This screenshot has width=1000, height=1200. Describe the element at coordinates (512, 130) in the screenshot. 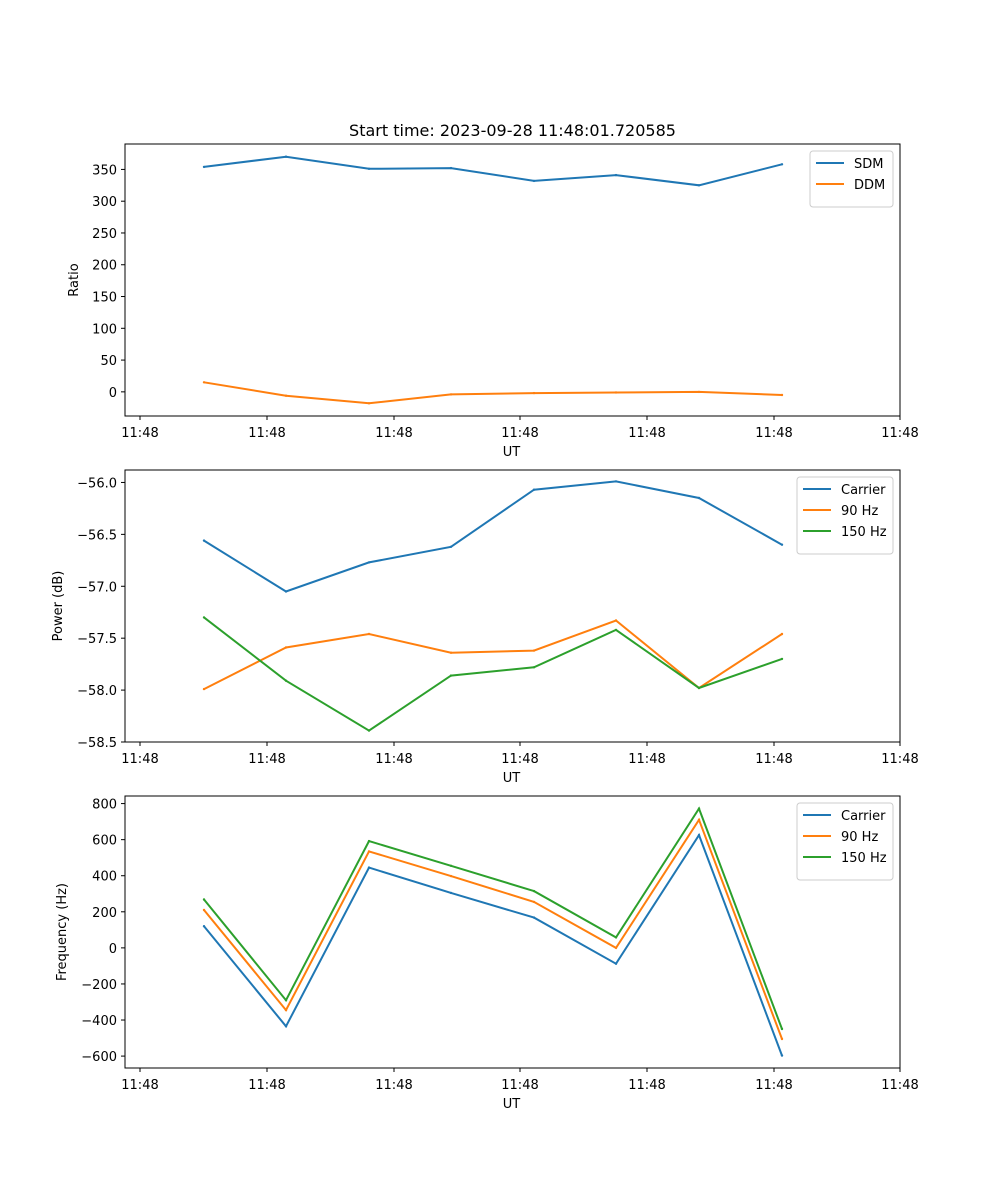

I see `chart-title: Start time: 2023-09-28 11:48:01.720585` at that location.